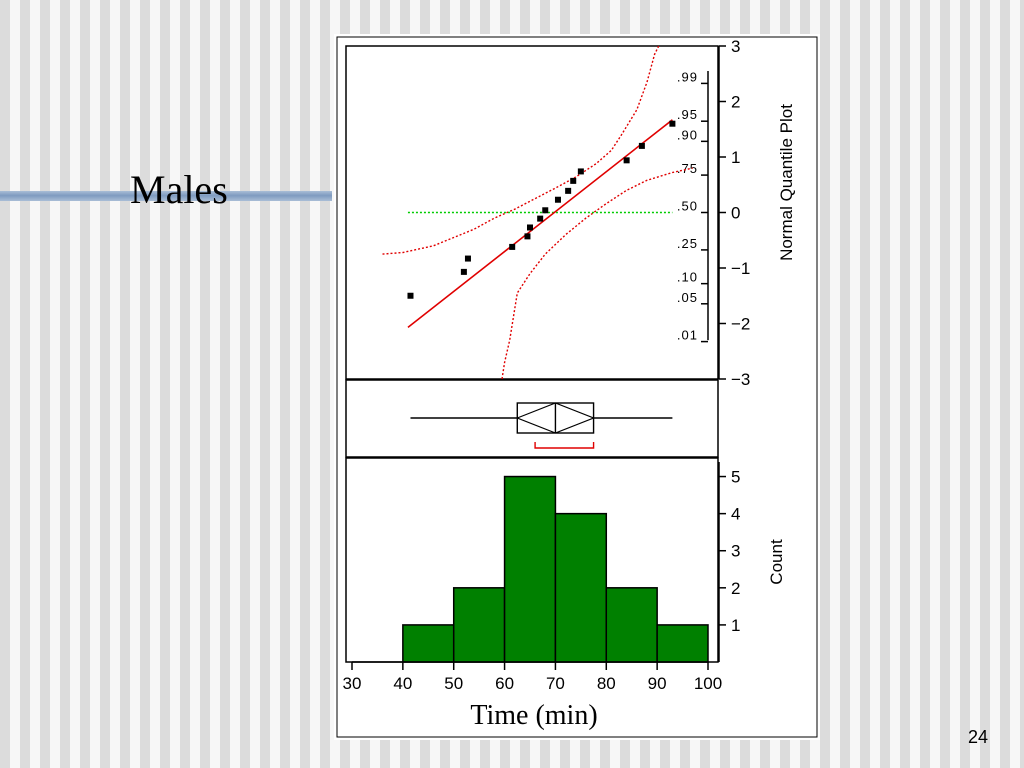  I want to click on probability-tick-label: .01, so click(687, 335).